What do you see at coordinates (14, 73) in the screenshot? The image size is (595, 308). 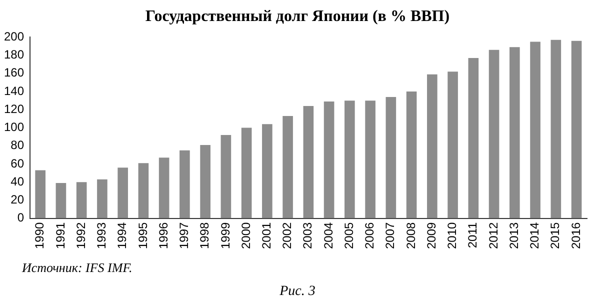 I see `y-tick-label: 160` at bounding box center [14, 73].